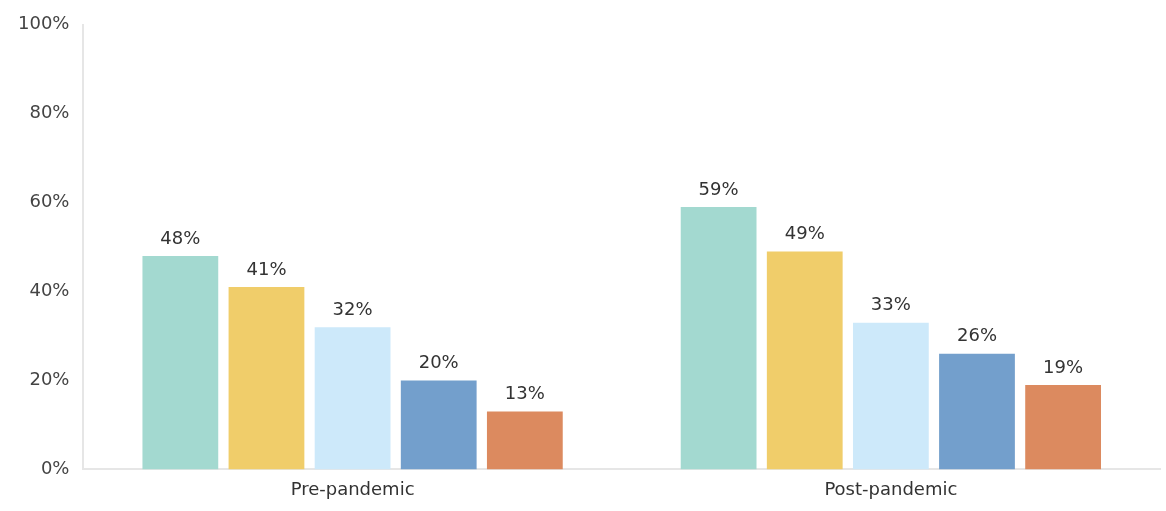 The width and height of the screenshot is (1166, 511). Describe the element at coordinates (524, 393) in the screenshot. I see `data-label: 13%` at that location.